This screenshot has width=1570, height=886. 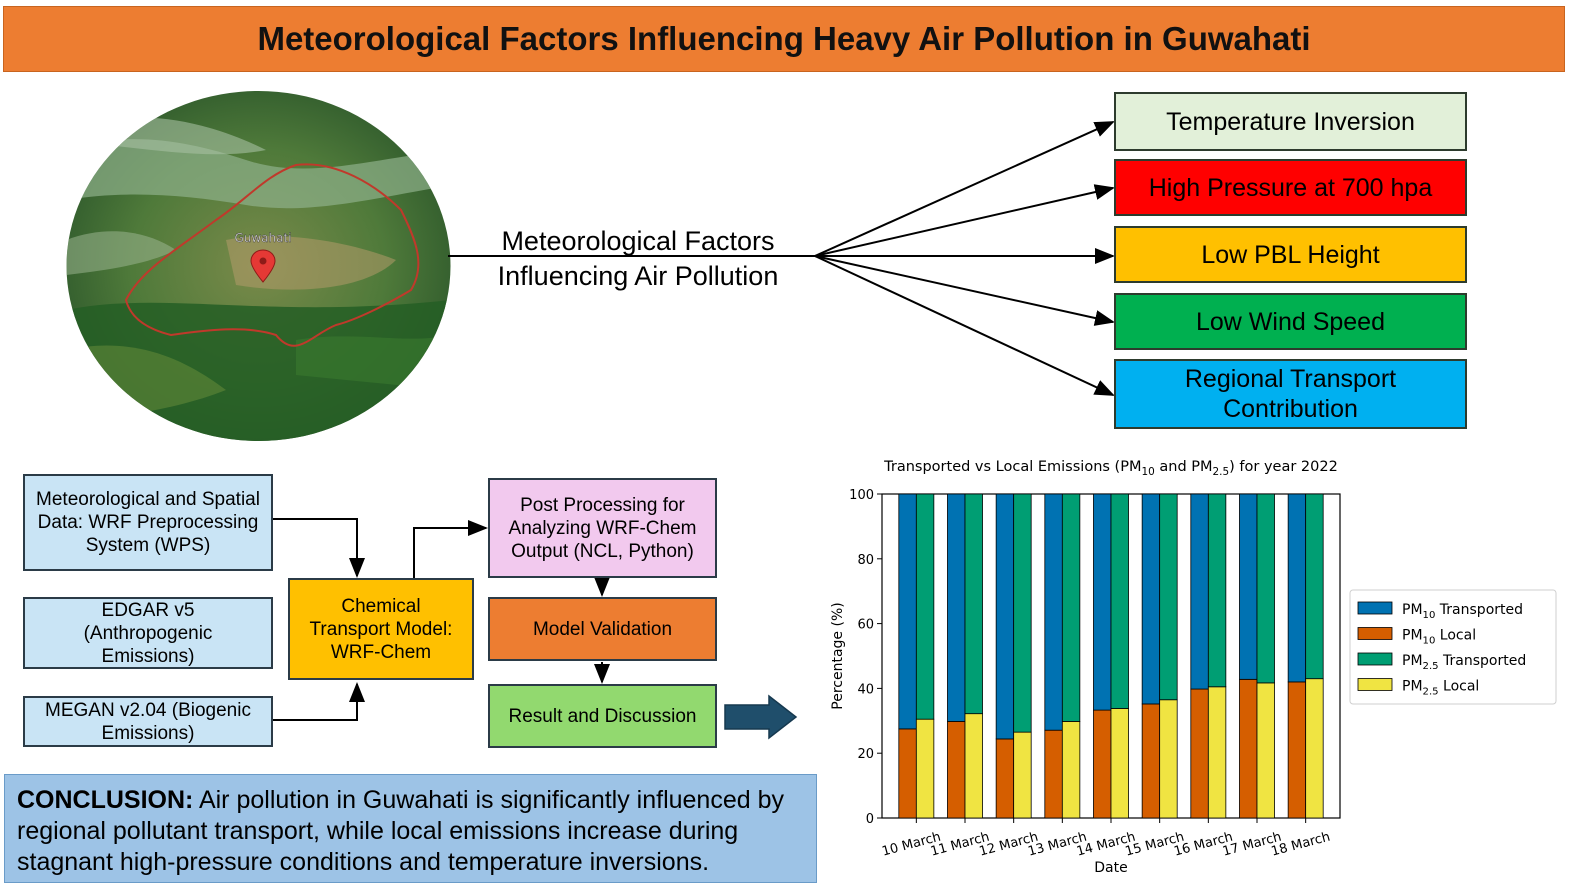 I want to click on factor-low-wind-speed: Low Wind Speed, so click(x=1290, y=321).